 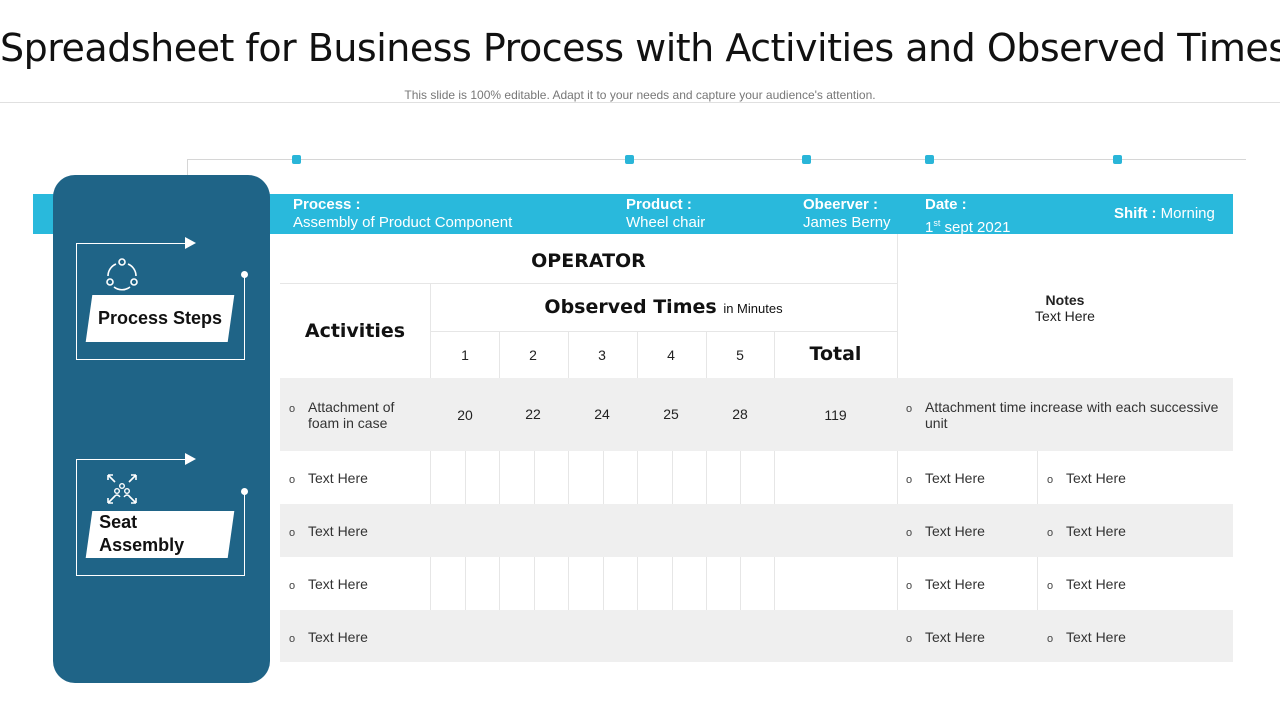 What do you see at coordinates (160, 534) in the screenshot?
I see `step-label: Seat Assembly` at bounding box center [160, 534].